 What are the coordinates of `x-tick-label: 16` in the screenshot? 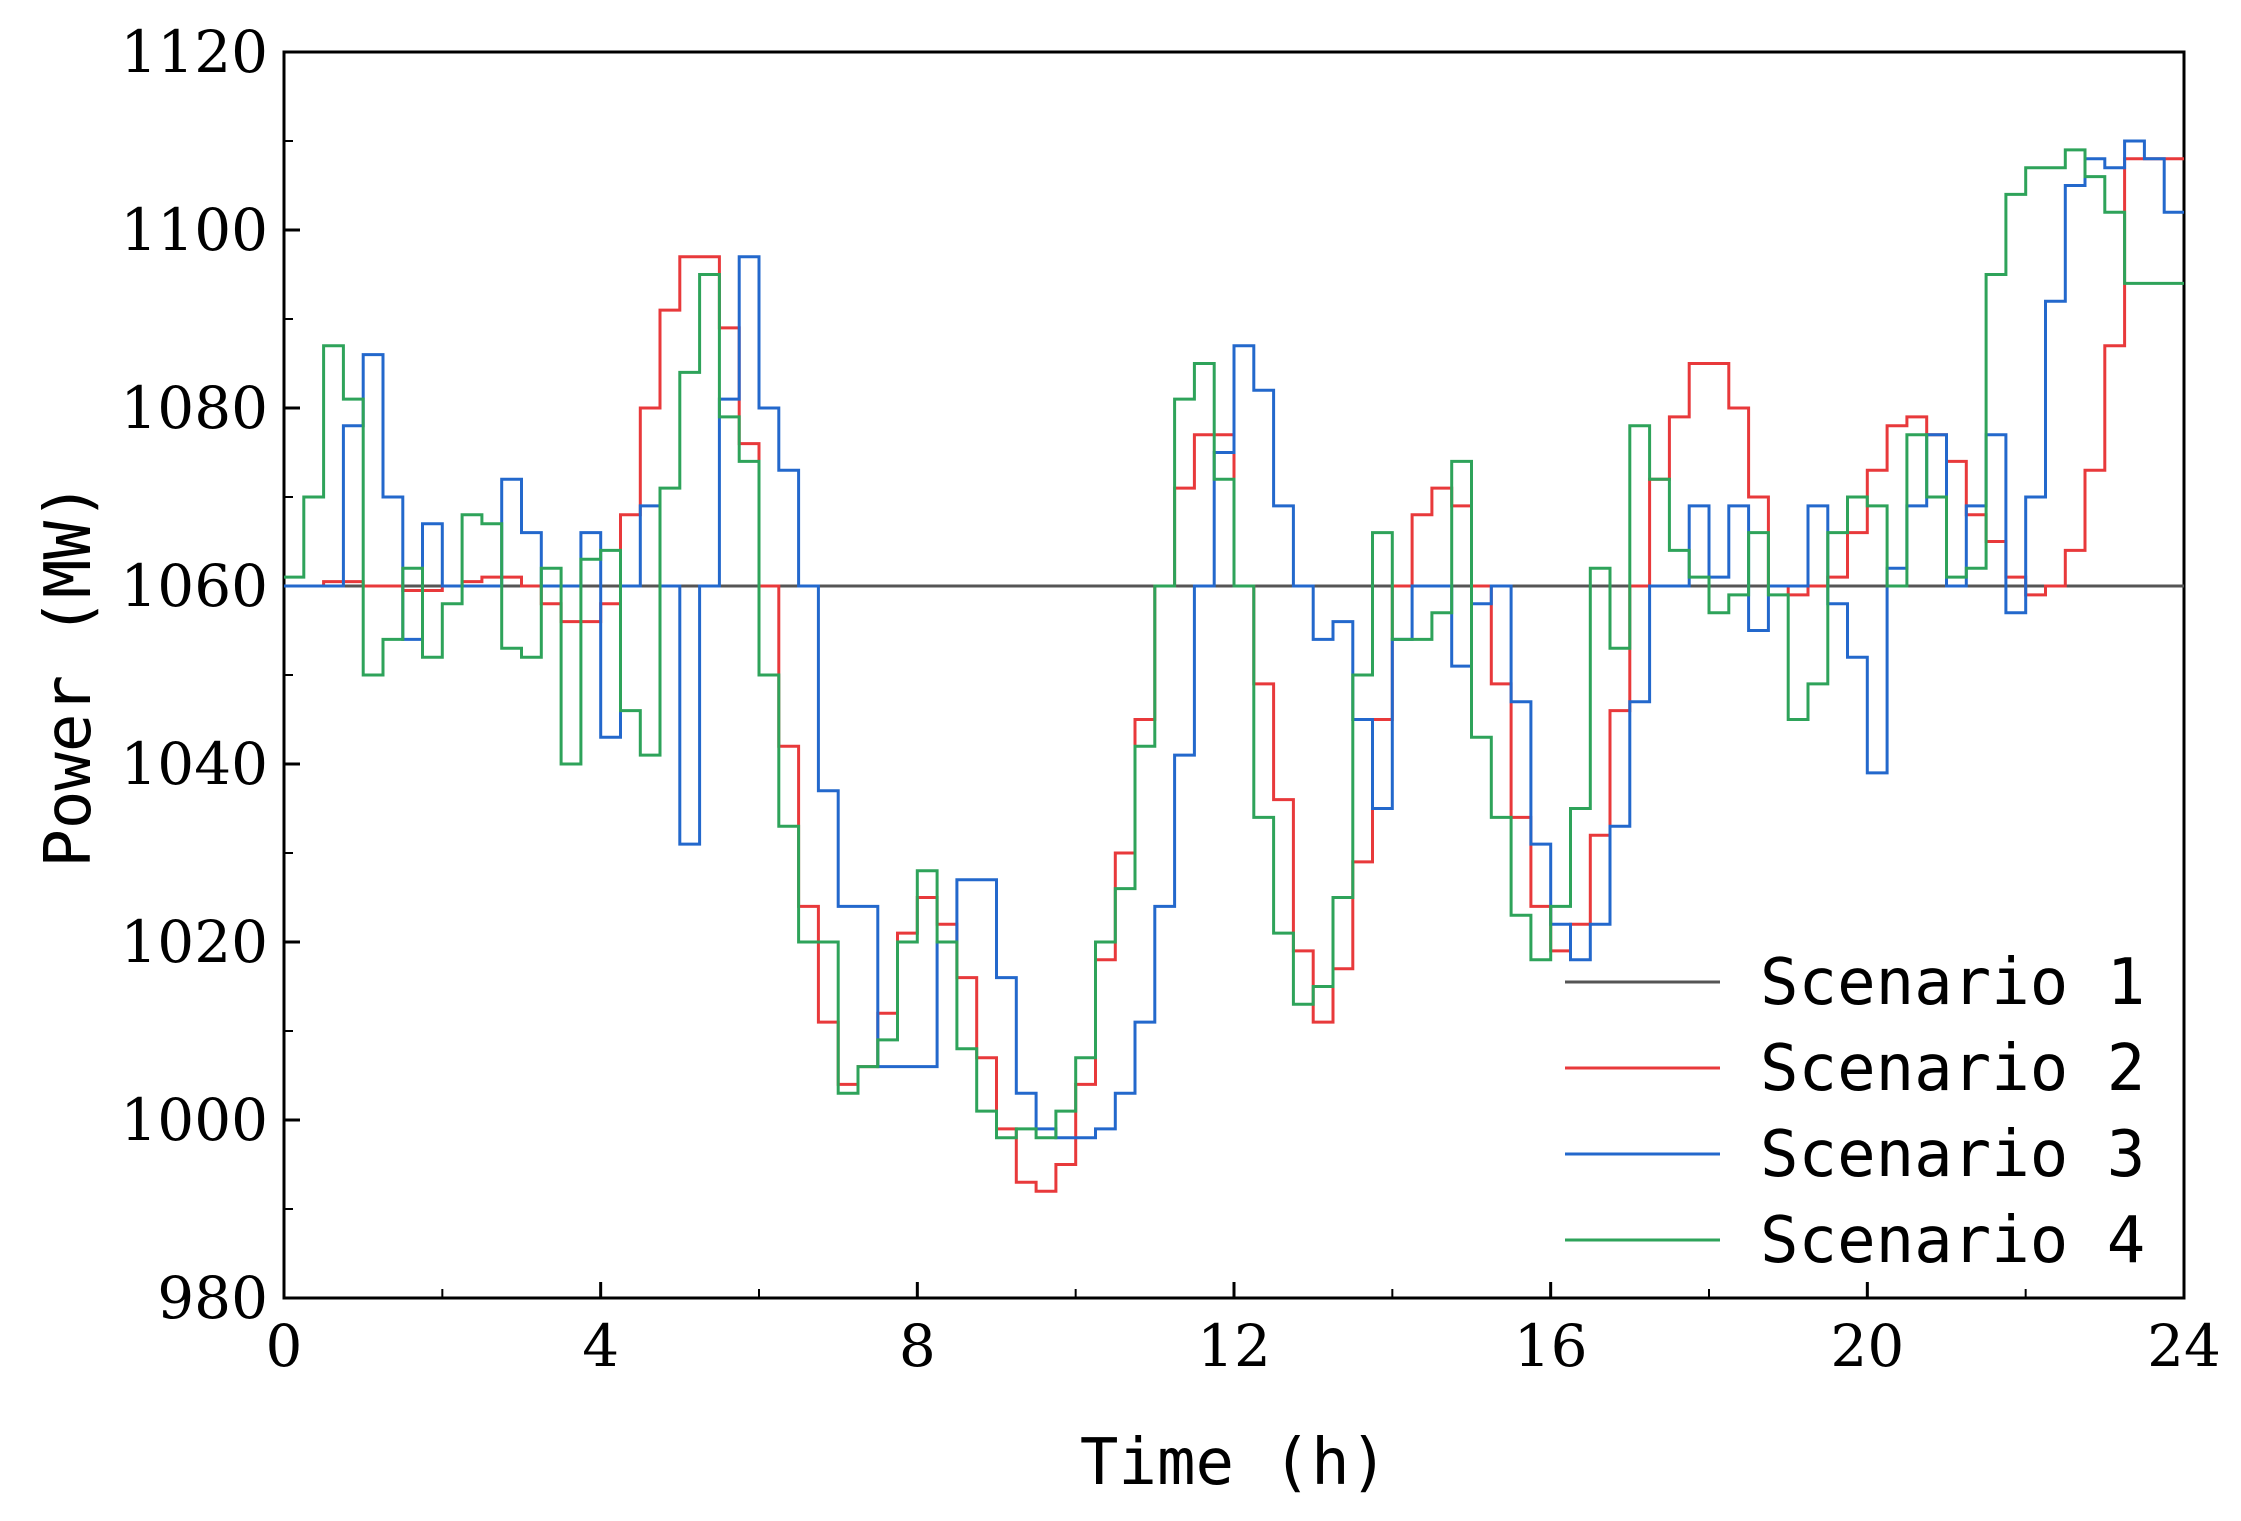 It's located at (1551, 1346).